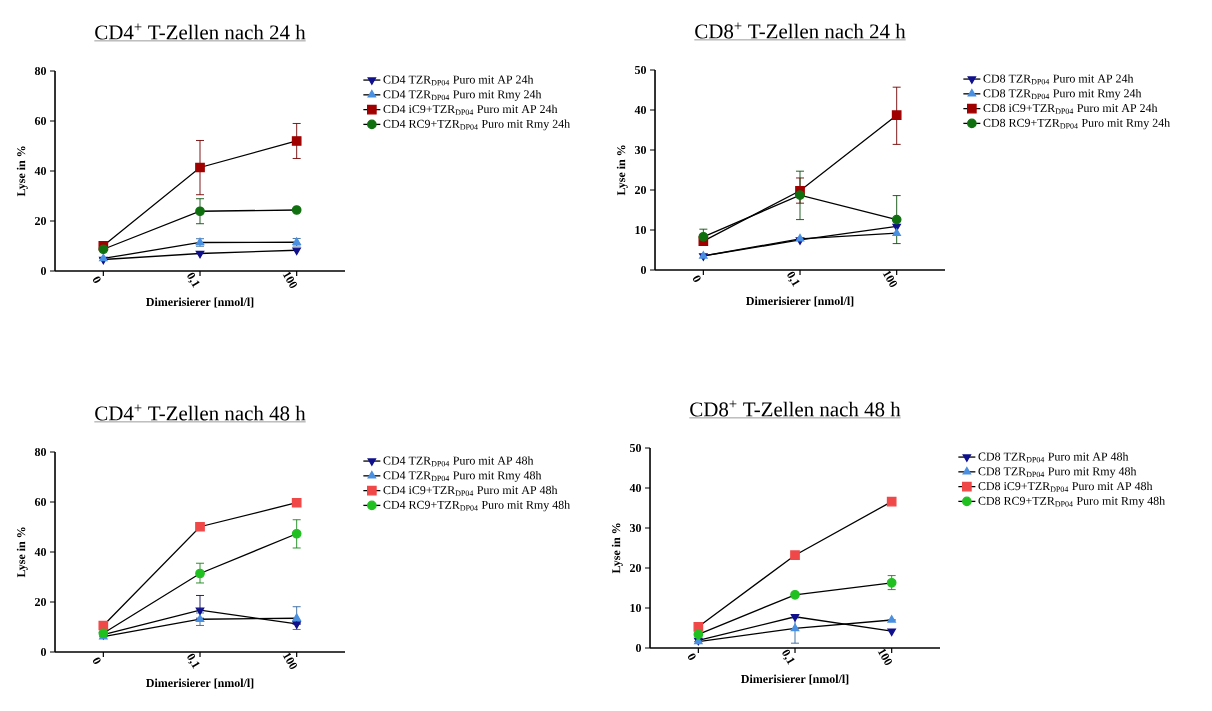 This screenshot has height=711, width=1212. I want to click on legend-label: CD8 RC9+TZR$_{DP04}$ Puro mit Rmy 48h, so click(1071, 502).